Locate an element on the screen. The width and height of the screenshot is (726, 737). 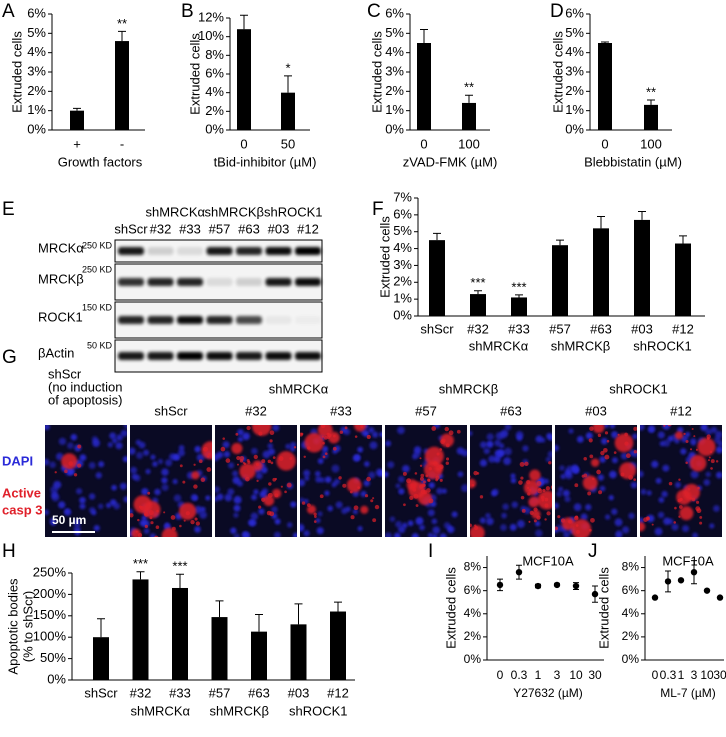
y-tick-label: 6% is located at coordinates (574, 12).